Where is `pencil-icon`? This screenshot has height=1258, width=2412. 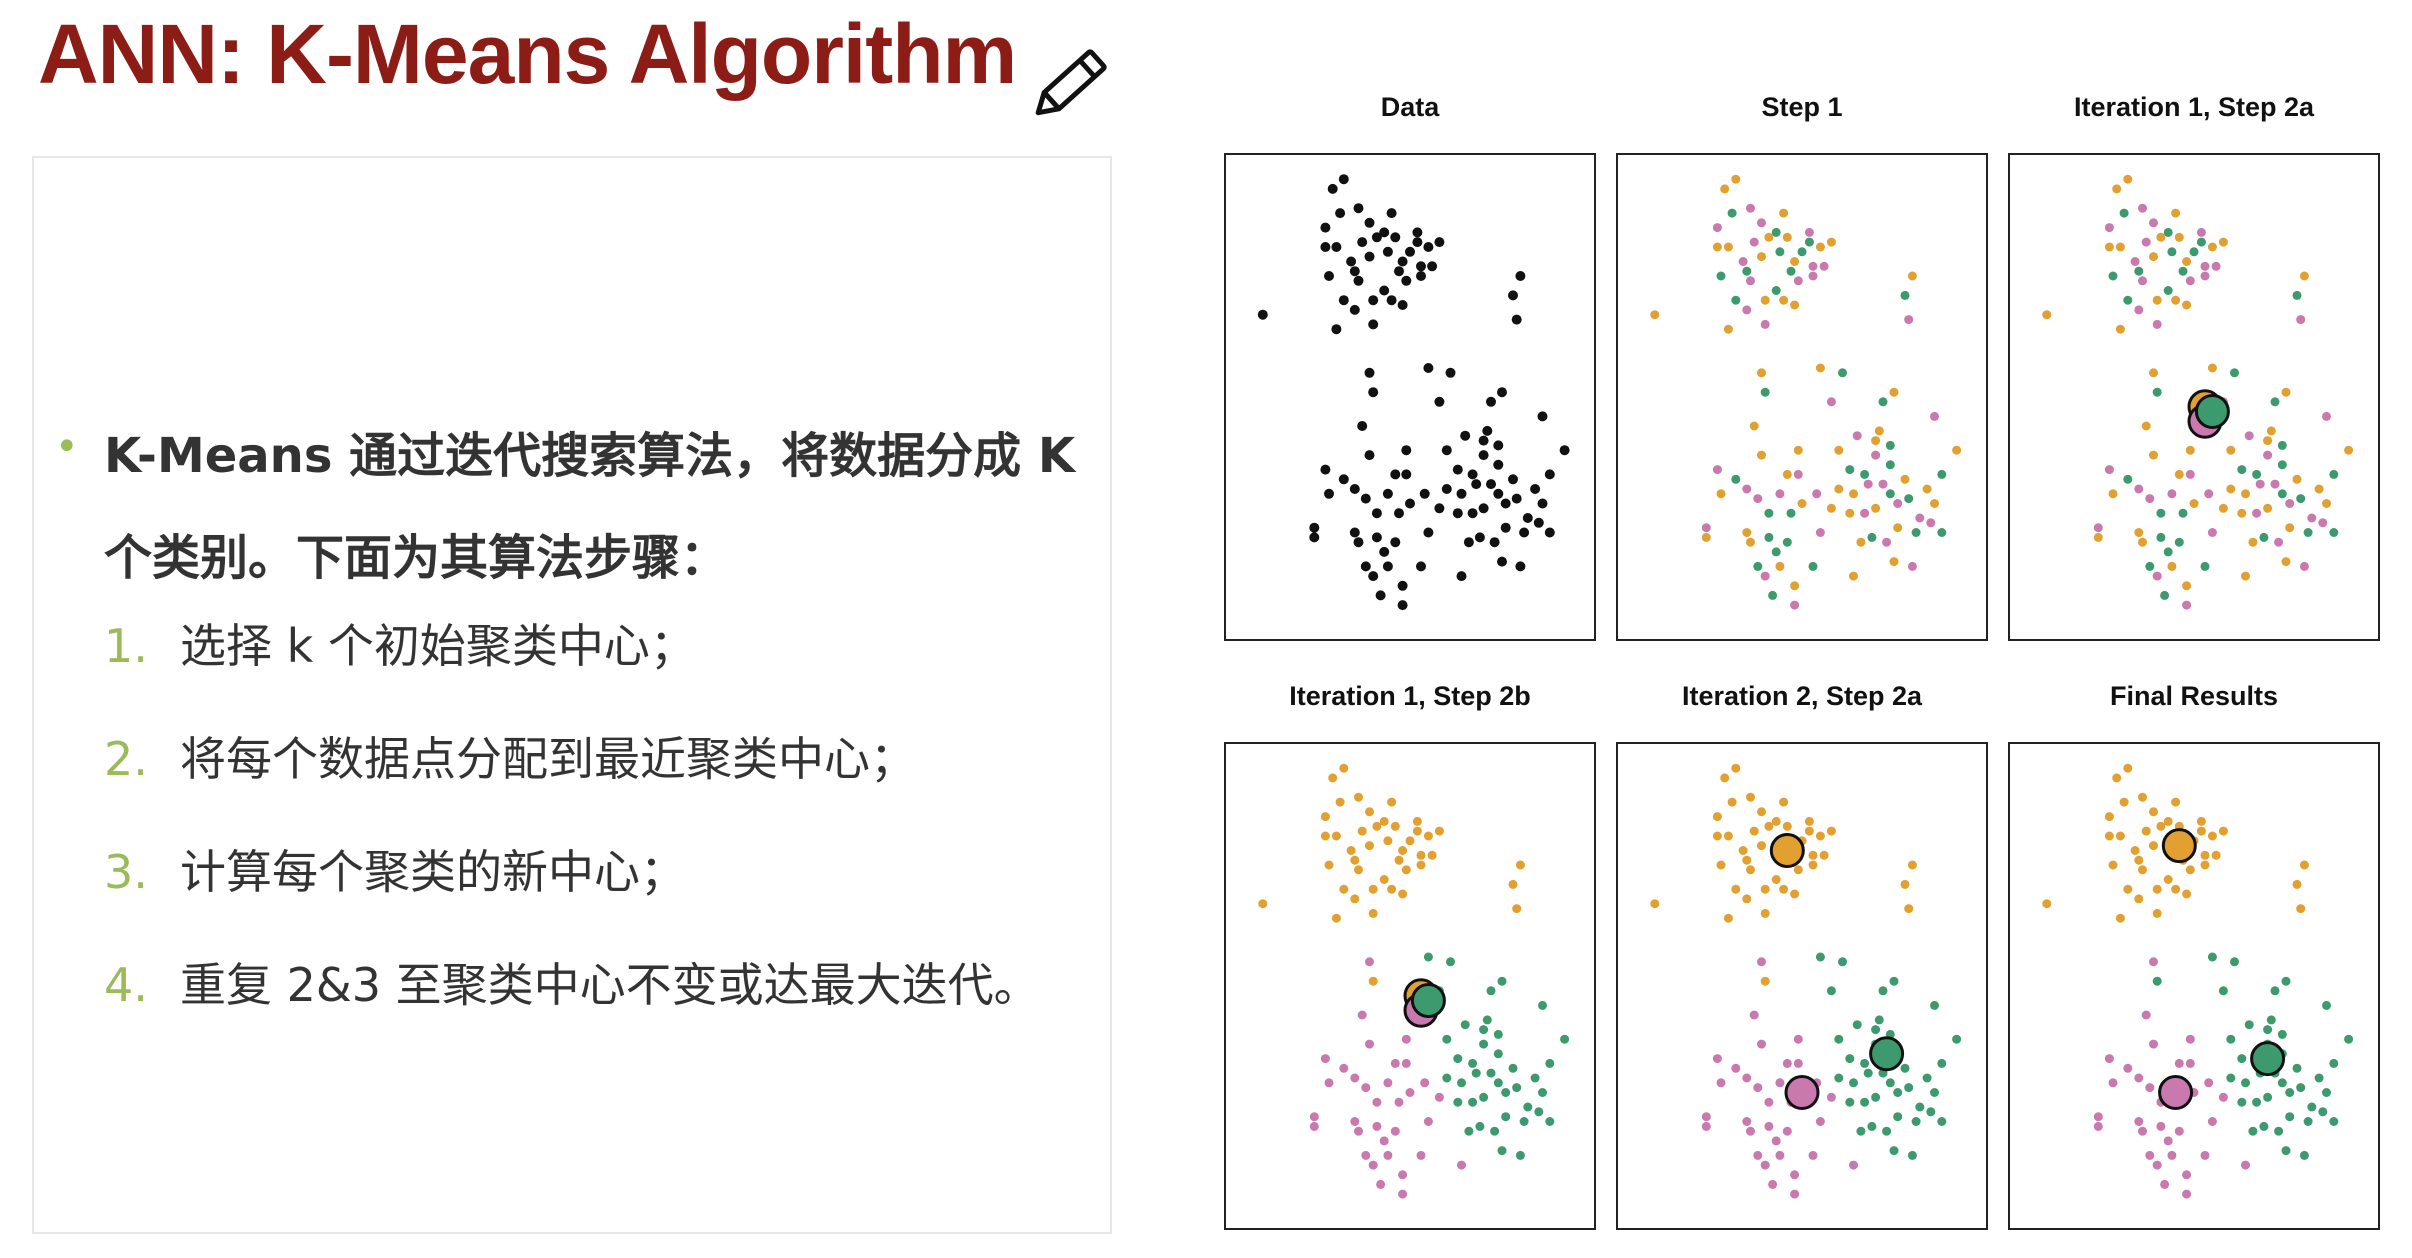 pencil-icon is located at coordinates (1076, 80).